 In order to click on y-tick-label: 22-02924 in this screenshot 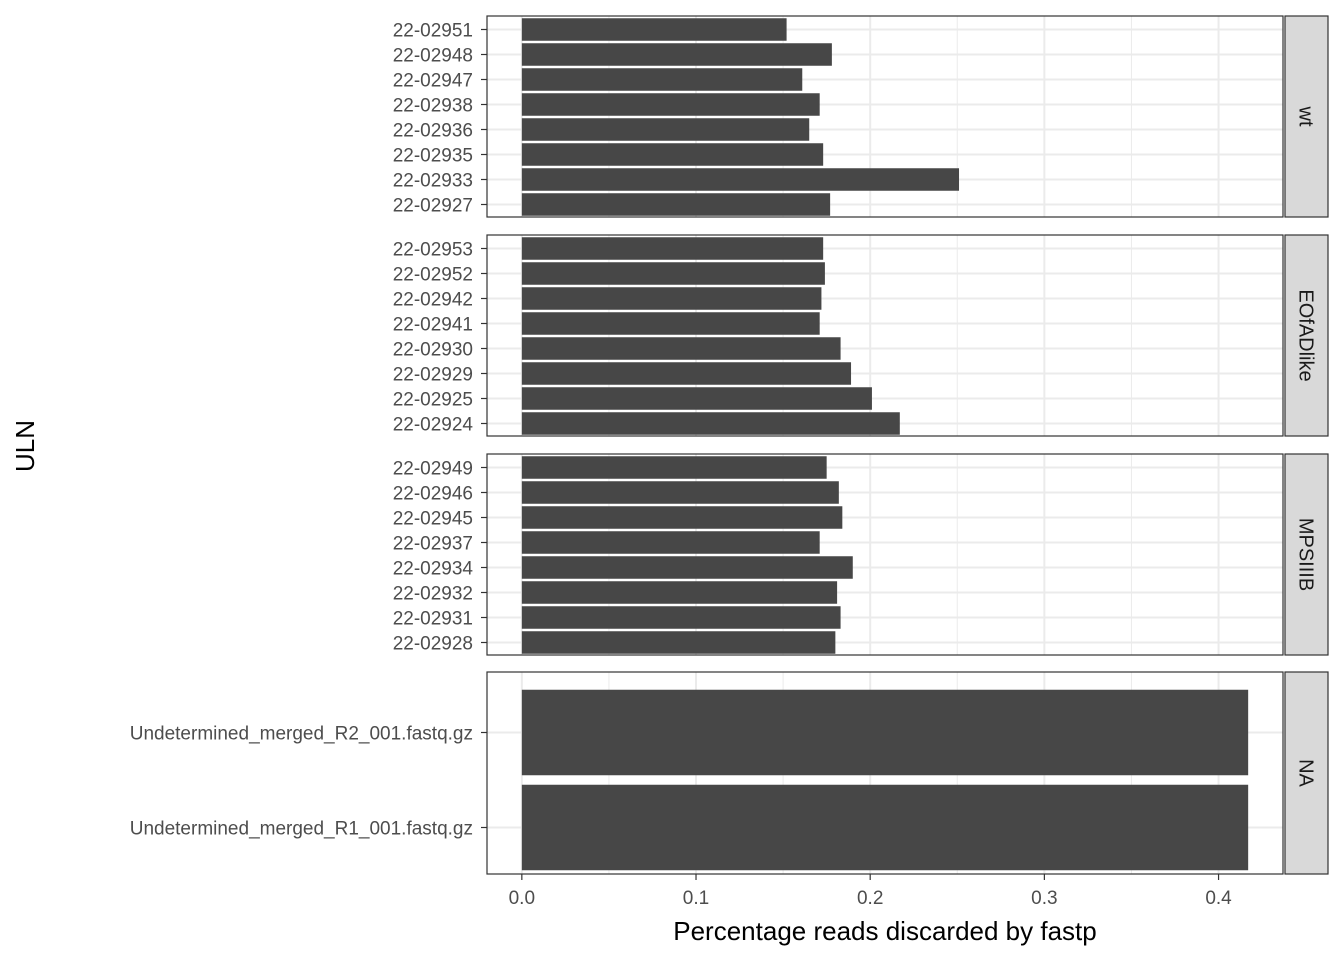, I will do `click(433, 425)`.